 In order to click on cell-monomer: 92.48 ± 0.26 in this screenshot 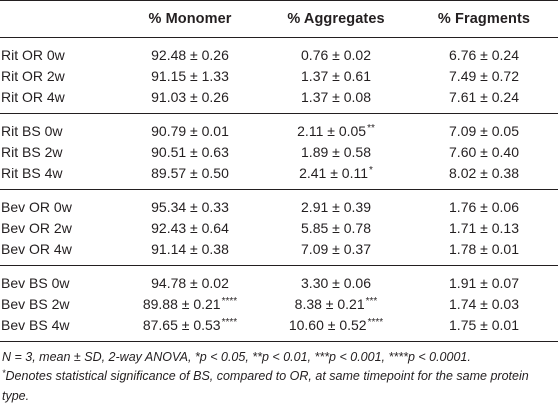, I will do `click(190, 52)`.